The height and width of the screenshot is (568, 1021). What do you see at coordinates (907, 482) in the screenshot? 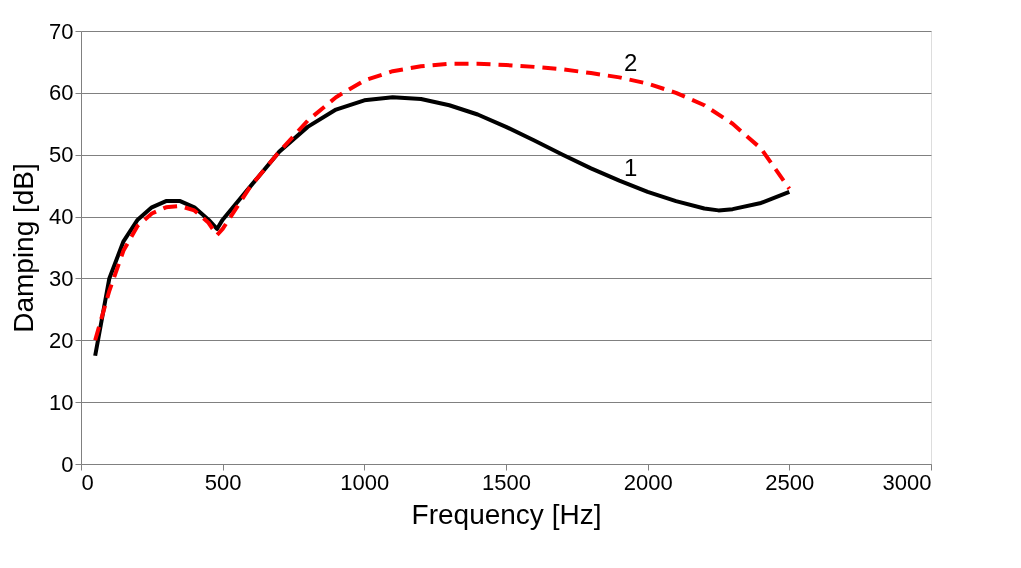
I see `x-tick-label: 3000` at bounding box center [907, 482].